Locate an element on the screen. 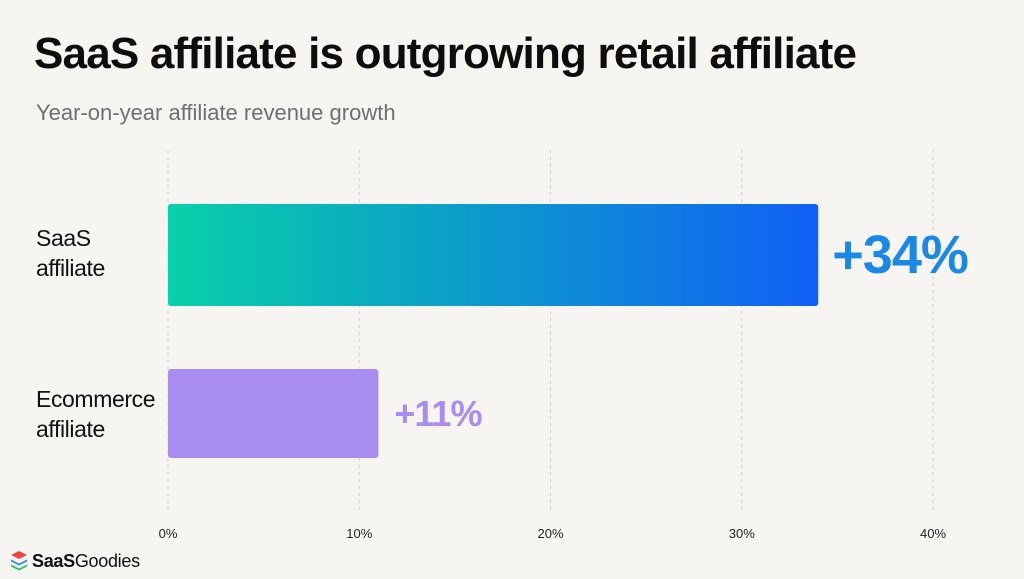 This screenshot has width=1024, height=579. brand-logo-group: SaaSGoodies is located at coordinates (75, 561).